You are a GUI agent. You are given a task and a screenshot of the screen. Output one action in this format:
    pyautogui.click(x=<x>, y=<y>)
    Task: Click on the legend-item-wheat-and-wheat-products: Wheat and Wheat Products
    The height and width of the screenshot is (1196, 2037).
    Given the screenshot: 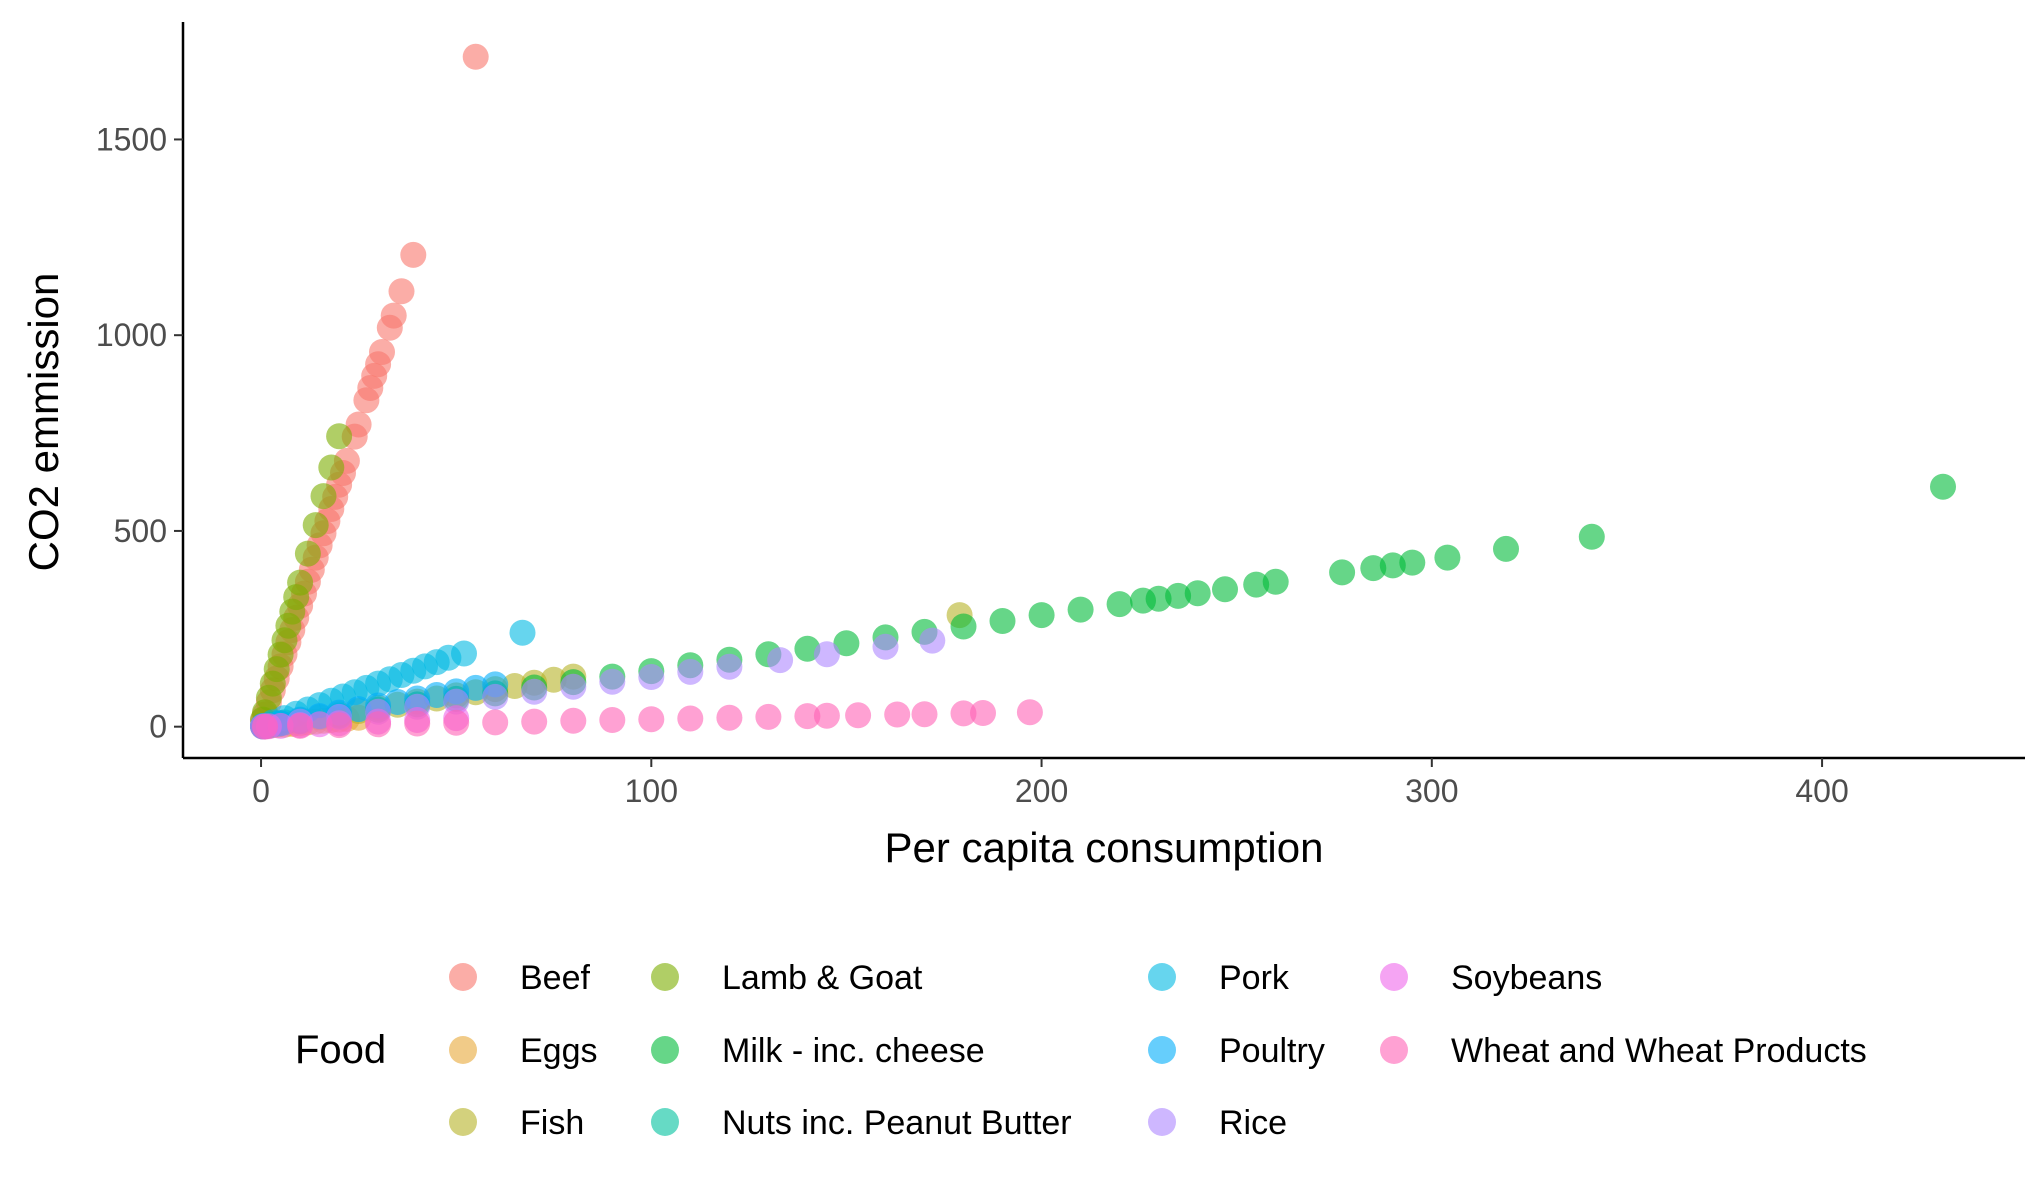 What is the action you would take?
    pyautogui.click(x=1623, y=1051)
    